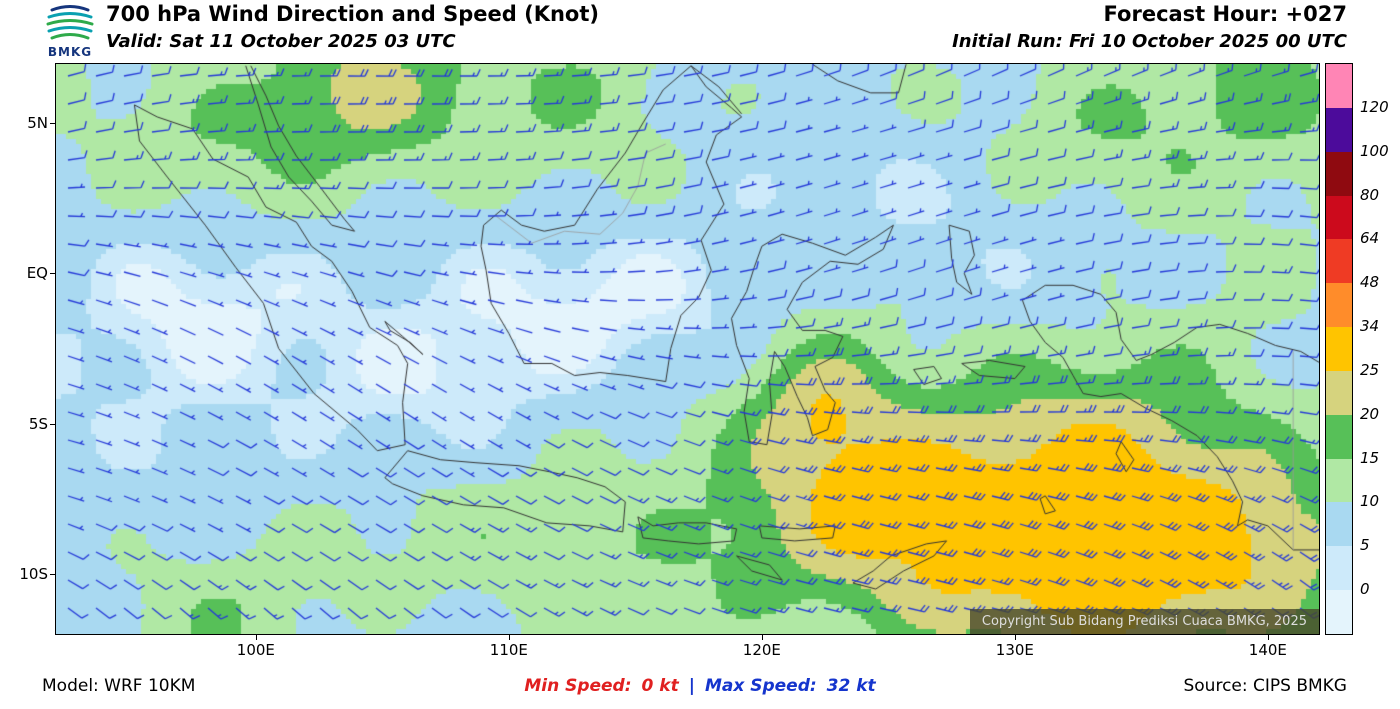 The height and width of the screenshot is (709, 1400). What do you see at coordinates (1370, 413) in the screenshot?
I see `colorbar-label-20: 20` at bounding box center [1370, 413].